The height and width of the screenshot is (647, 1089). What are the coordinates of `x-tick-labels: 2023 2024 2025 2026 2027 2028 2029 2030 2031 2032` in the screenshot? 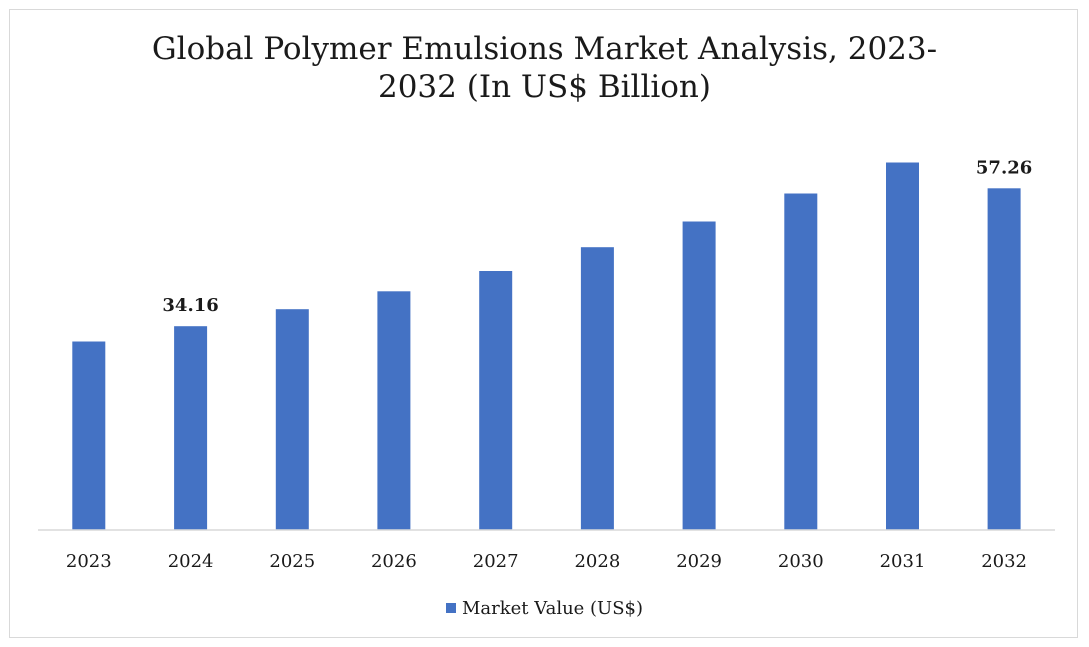 It's located at (546, 561).